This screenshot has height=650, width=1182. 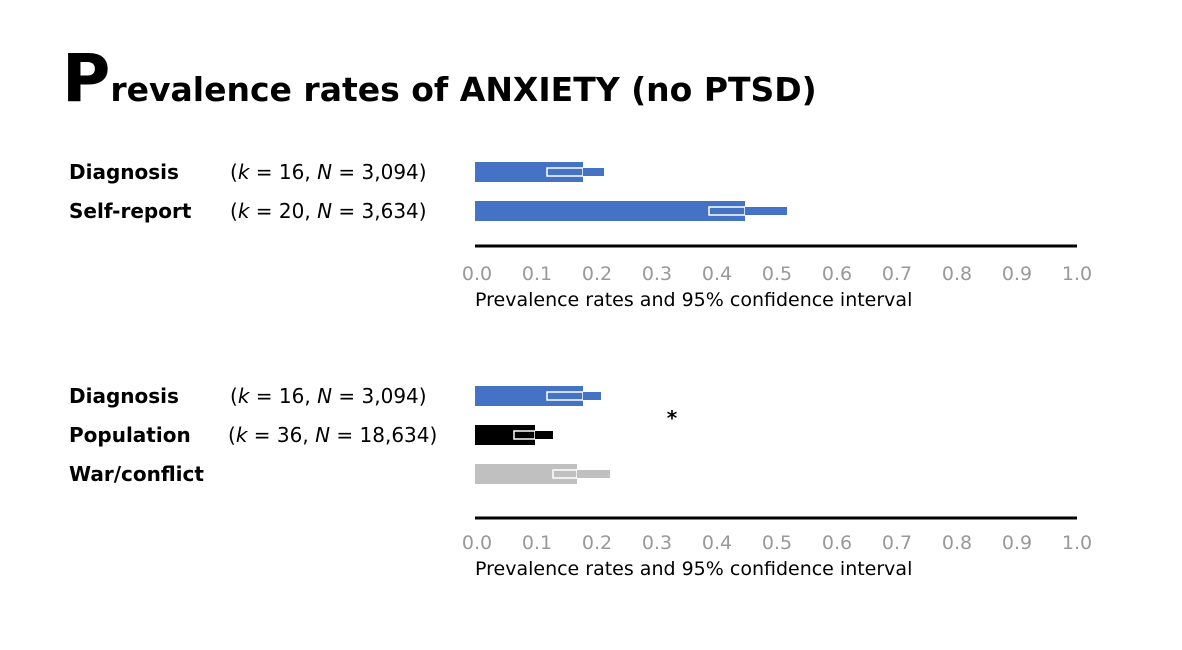 I want to click on row-stats-part: 36, so click(x=289, y=435).